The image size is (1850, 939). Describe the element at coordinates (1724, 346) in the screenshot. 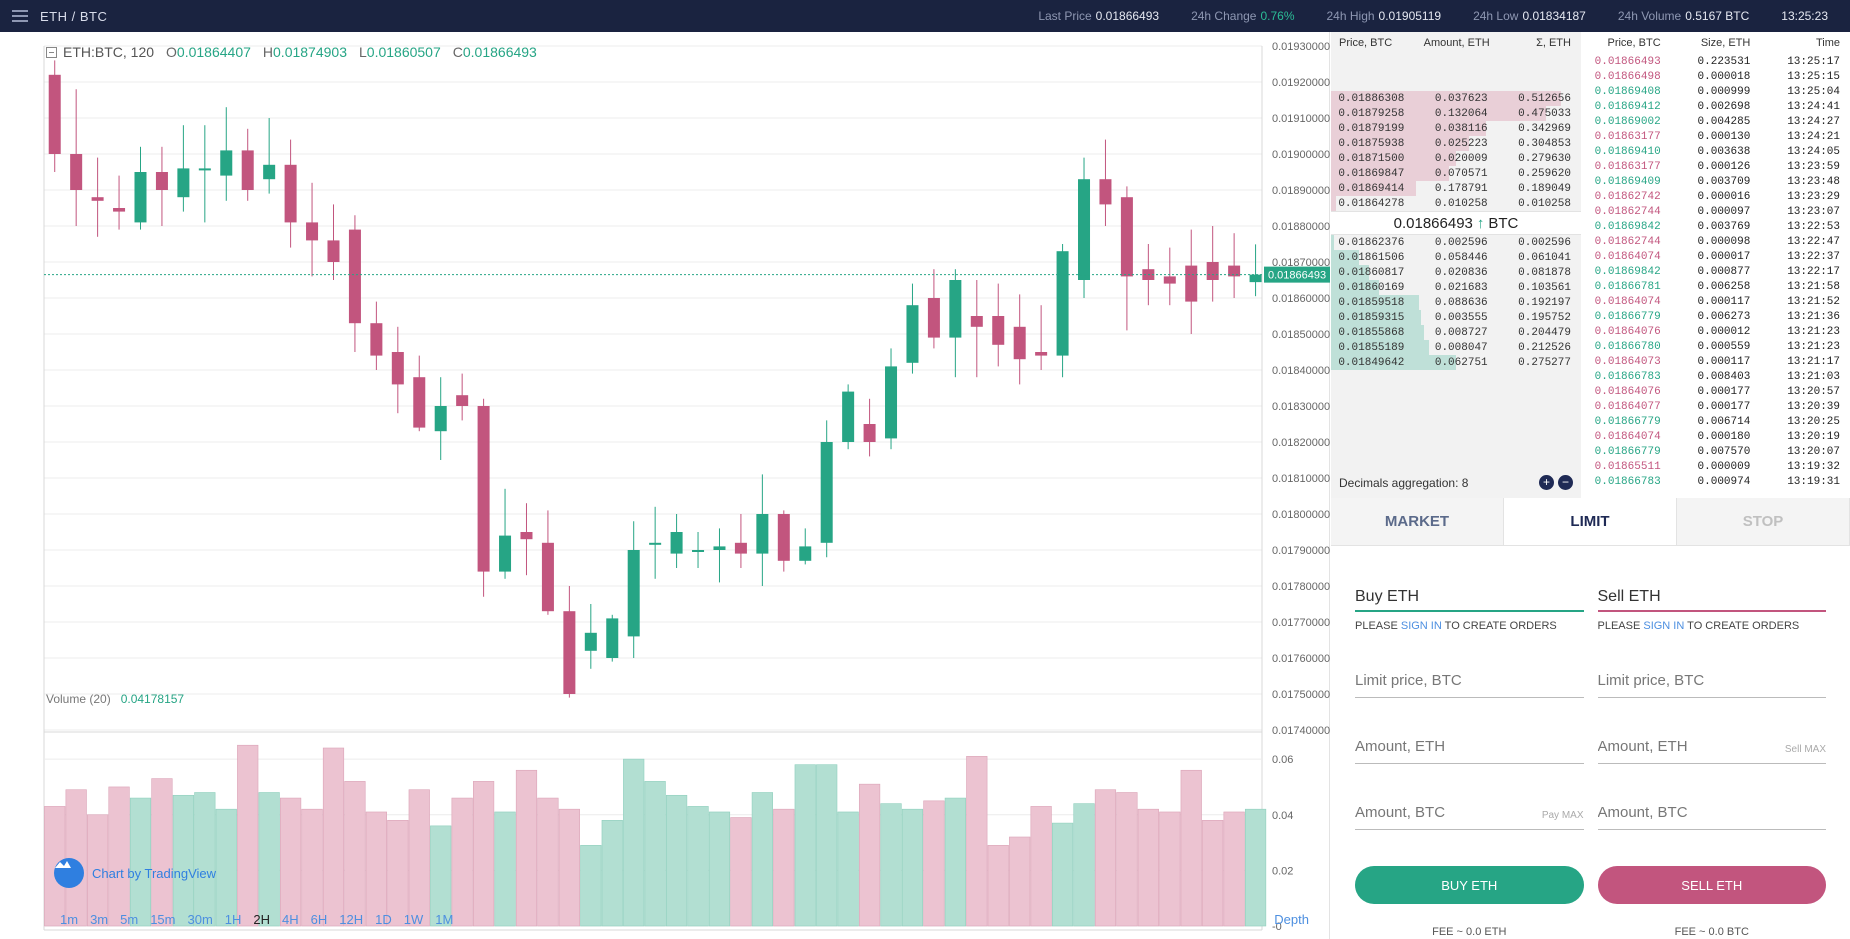

I see `trade-size: 0.000559` at that location.